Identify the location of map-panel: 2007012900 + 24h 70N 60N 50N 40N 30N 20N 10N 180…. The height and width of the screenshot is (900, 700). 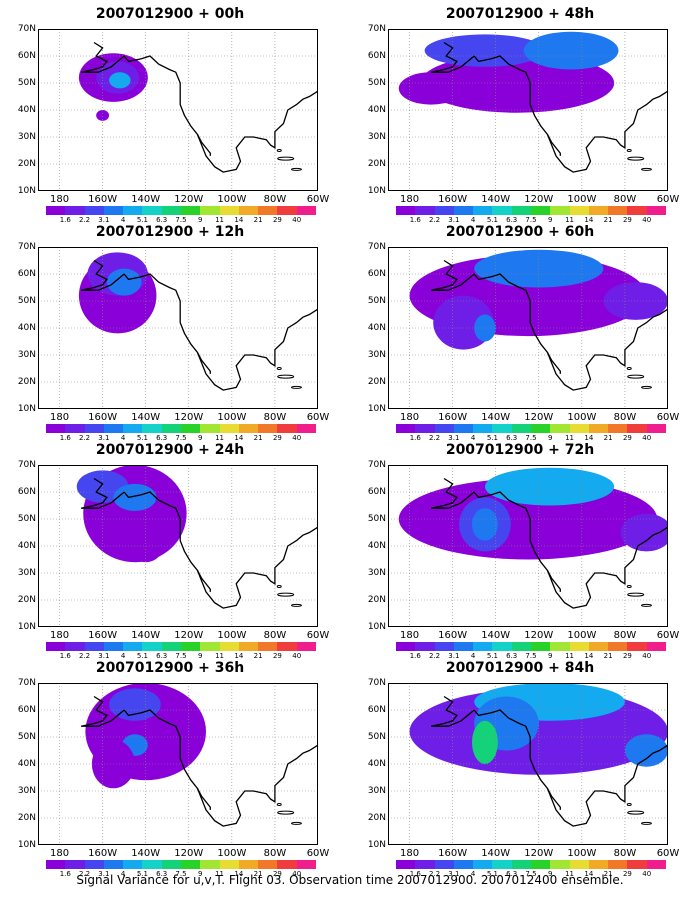
(170, 551).